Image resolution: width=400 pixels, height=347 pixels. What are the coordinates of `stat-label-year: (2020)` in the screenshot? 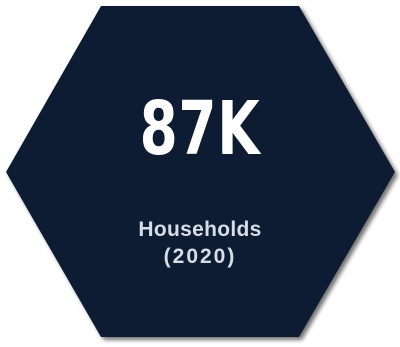 It's located at (200, 256).